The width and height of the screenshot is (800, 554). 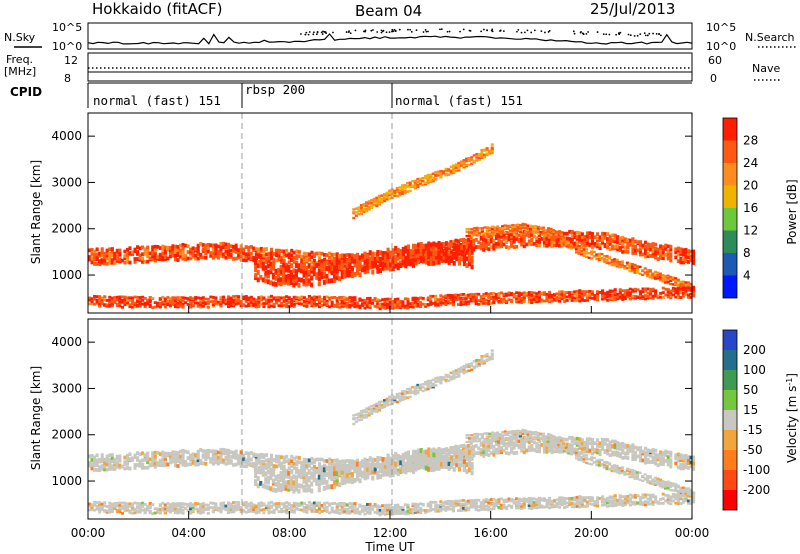 I want to click on cpid-mode-2: rbsp 200, so click(x=275, y=89).